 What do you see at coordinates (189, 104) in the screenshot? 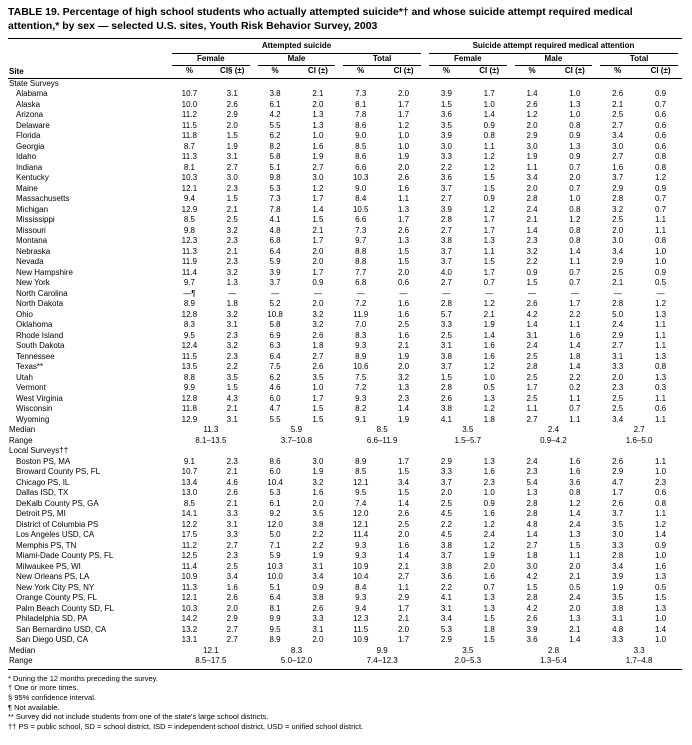
I see `value-cell: 10.0` at bounding box center [189, 104].